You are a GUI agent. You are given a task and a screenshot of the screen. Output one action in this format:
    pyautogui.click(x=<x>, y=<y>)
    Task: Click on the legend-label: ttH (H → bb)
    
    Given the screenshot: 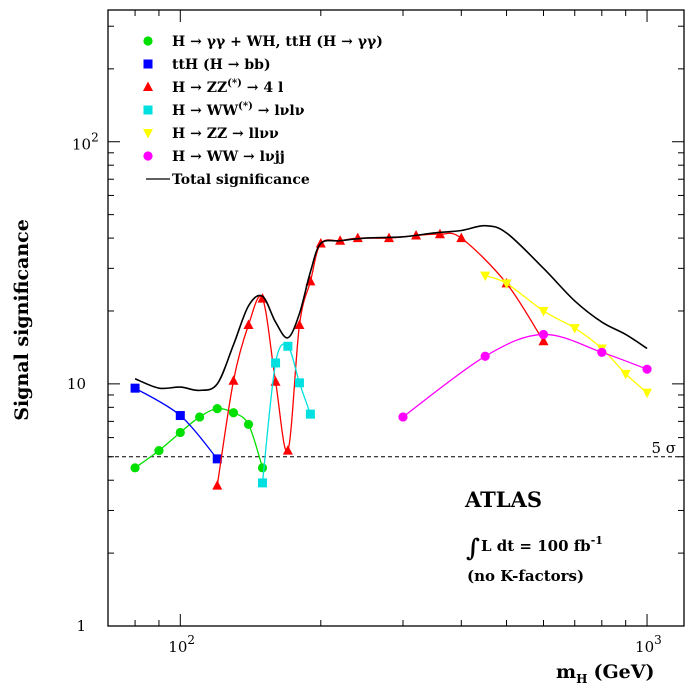 What is the action you would take?
    pyautogui.click(x=221, y=65)
    